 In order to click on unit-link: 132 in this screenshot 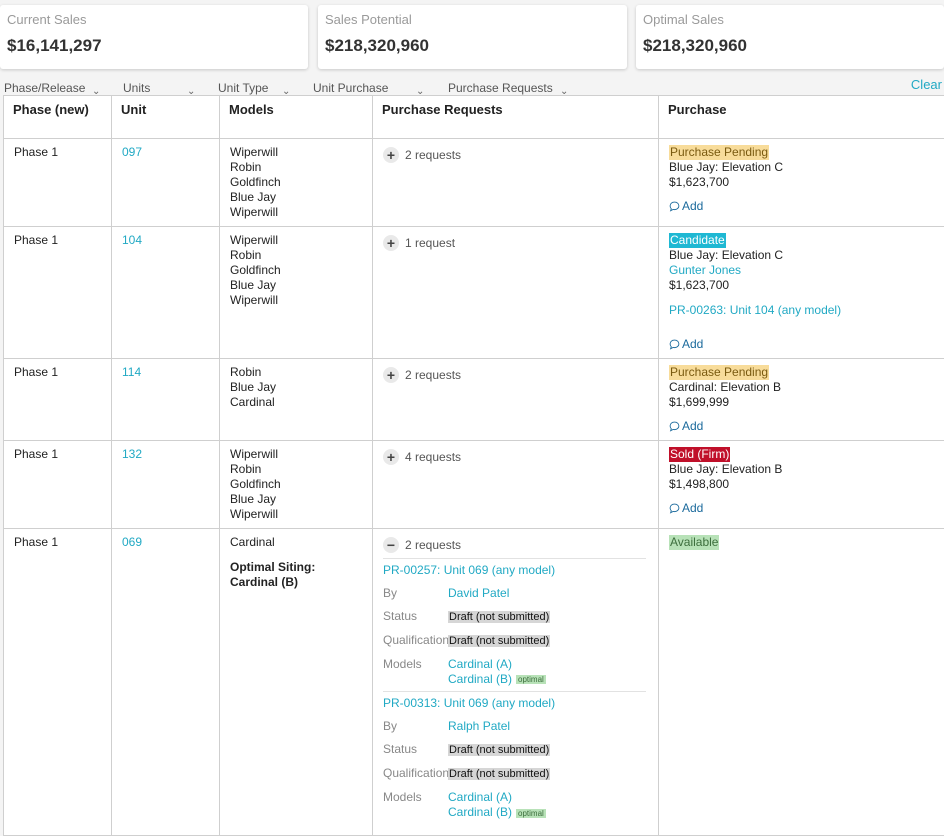, I will do `click(132, 454)`.